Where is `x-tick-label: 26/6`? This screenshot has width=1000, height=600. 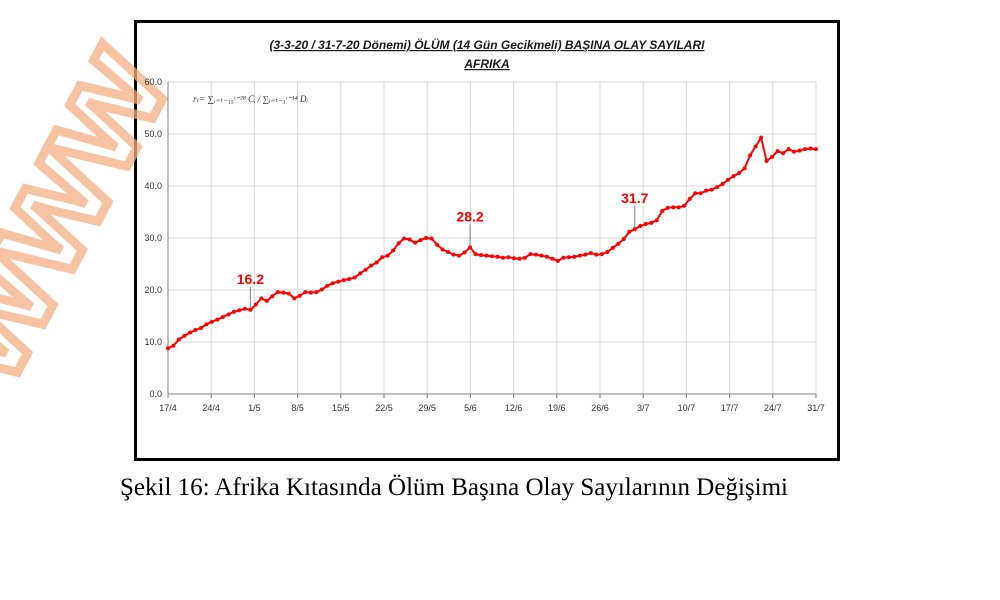 x-tick-label: 26/6 is located at coordinates (600, 408).